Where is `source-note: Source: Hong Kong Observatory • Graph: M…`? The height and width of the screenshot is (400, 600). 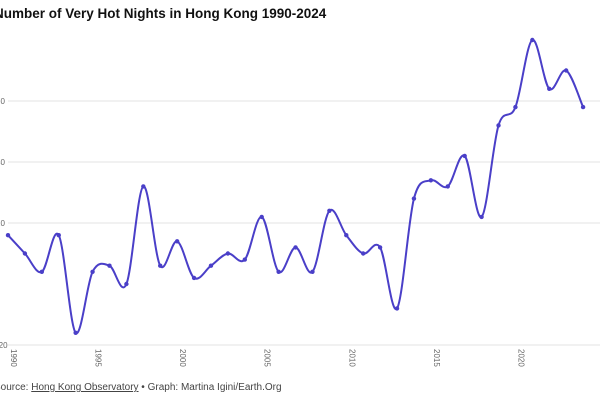 source-note: Source: Hong Kong Observatory • Graph: M… is located at coordinates (141, 387).